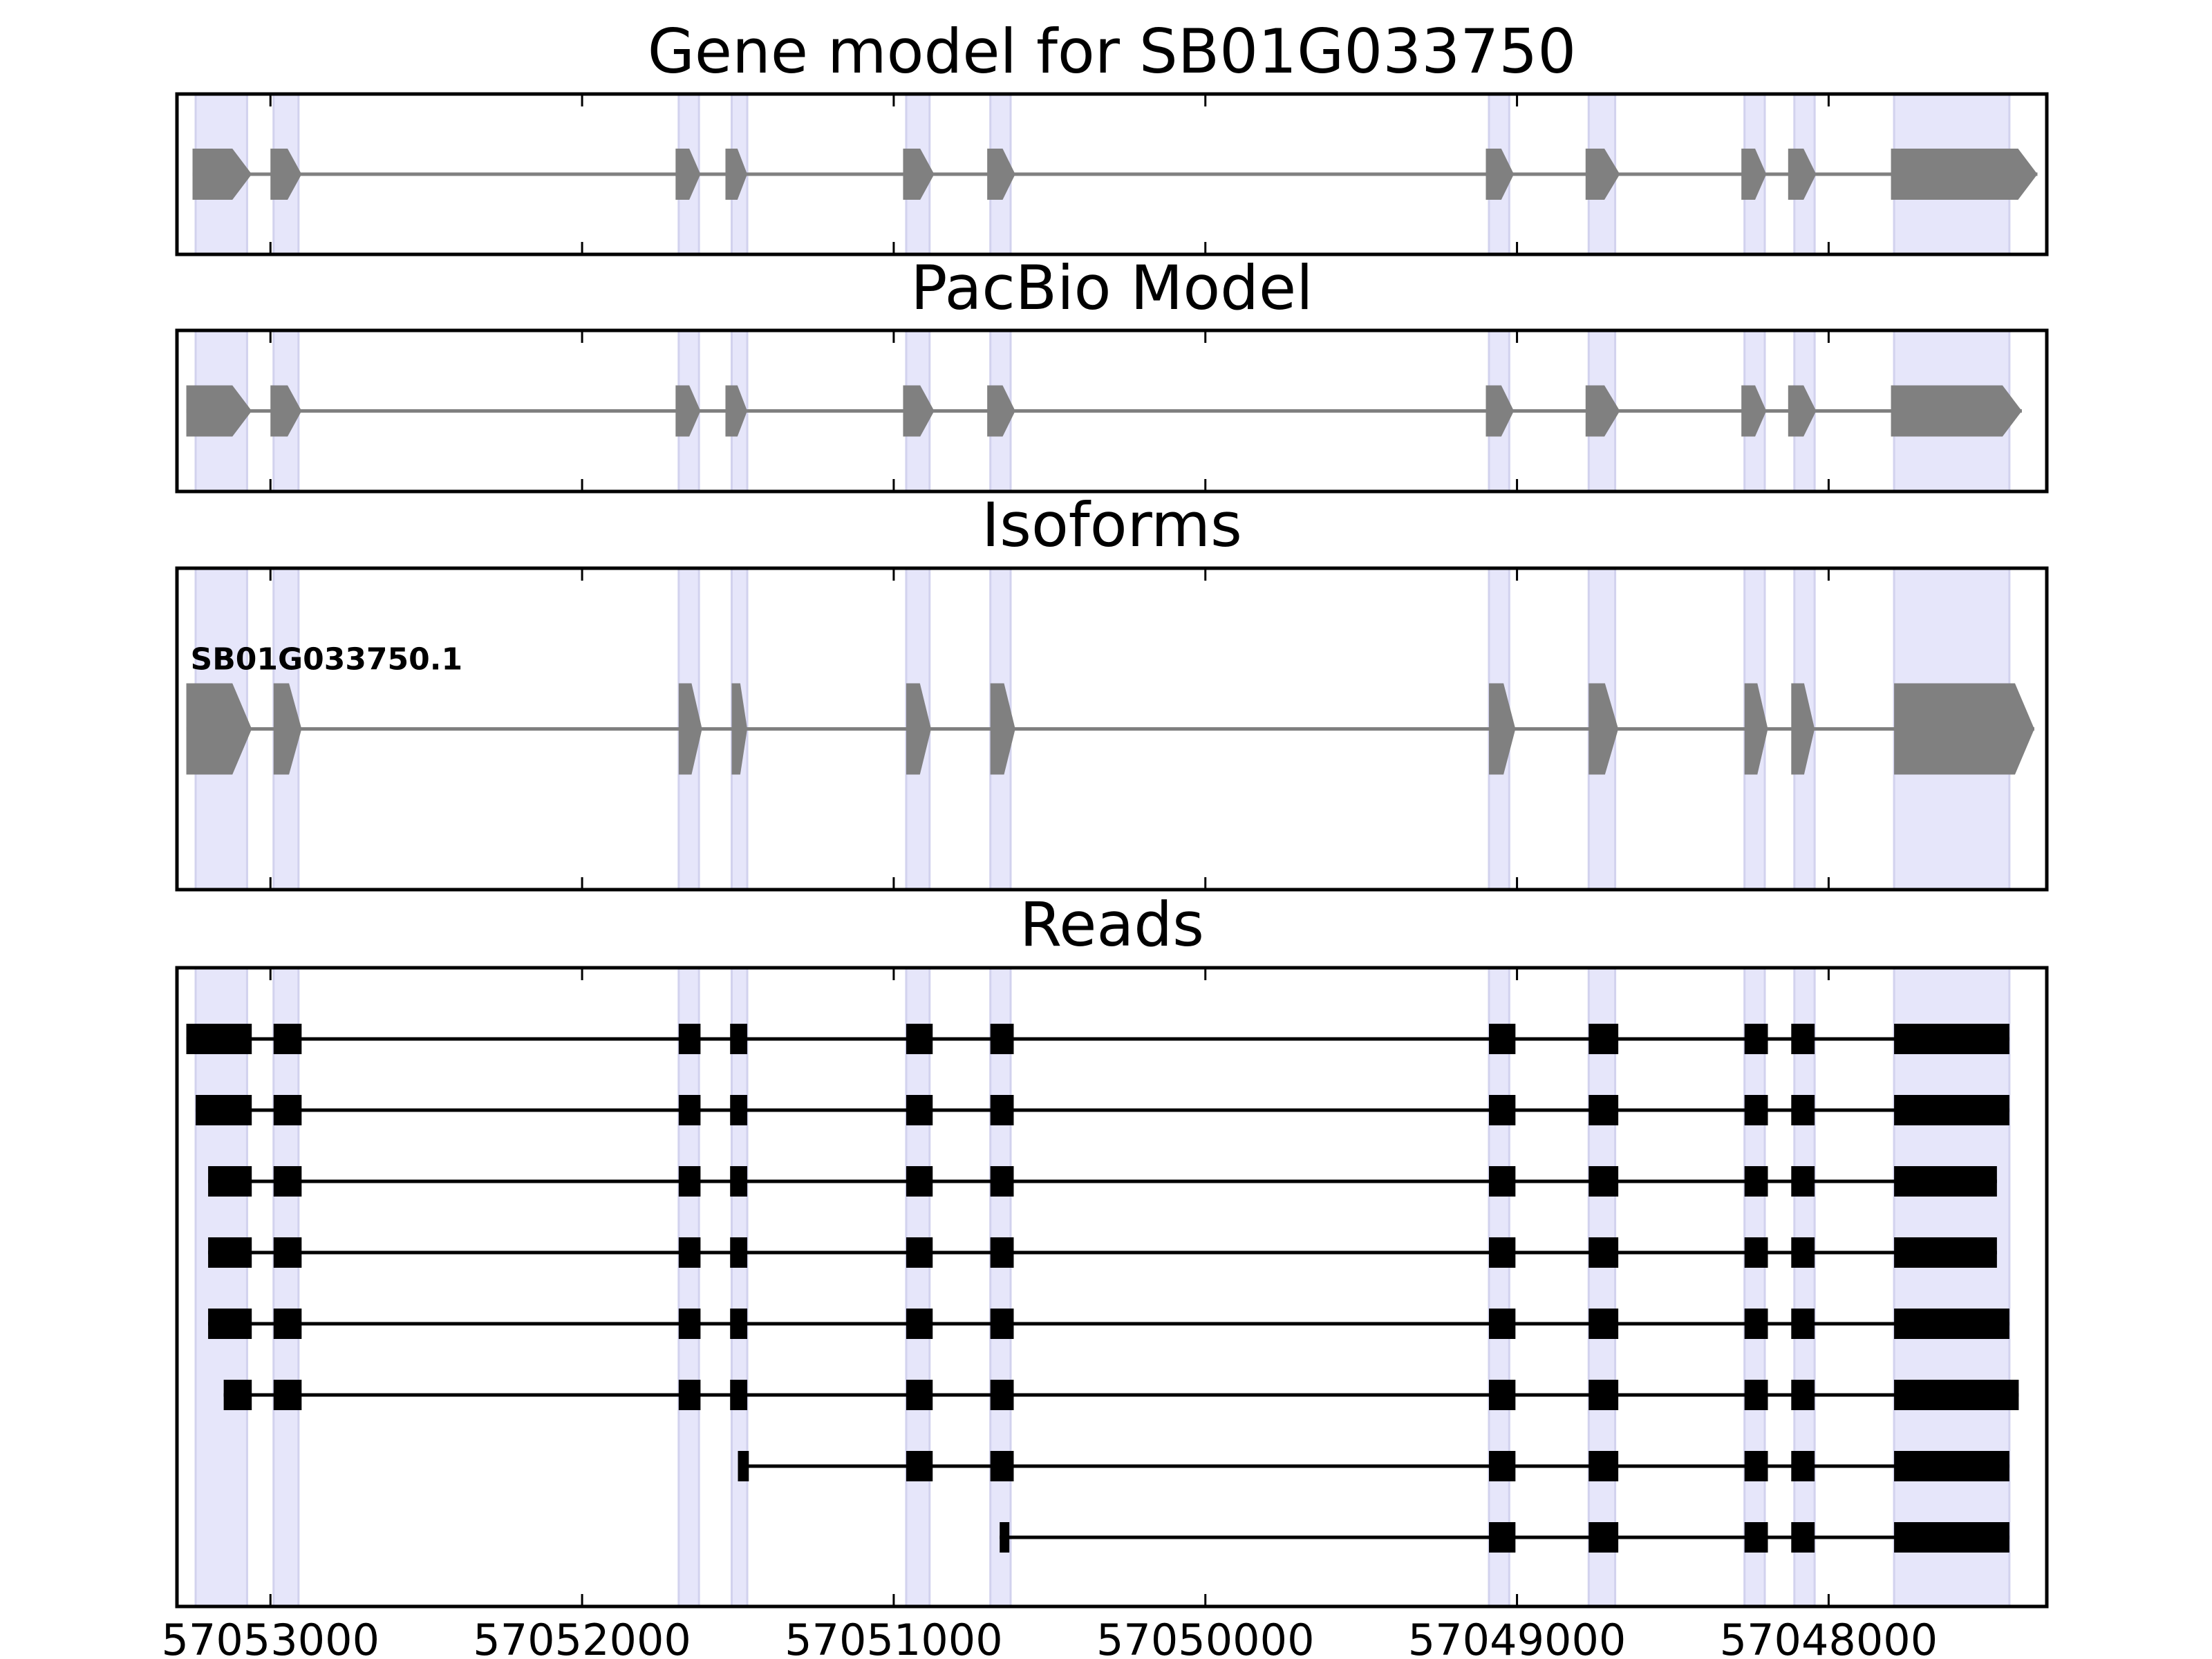  Describe the element at coordinates (1111, 288) in the screenshot. I see `panel-title: PacBio Model` at that location.